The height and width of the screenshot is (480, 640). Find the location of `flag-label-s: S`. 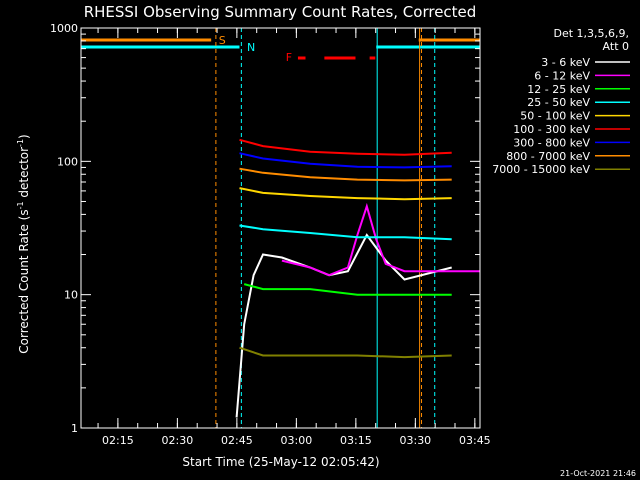

flag-label-s: S is located at coordinates (222, 40).